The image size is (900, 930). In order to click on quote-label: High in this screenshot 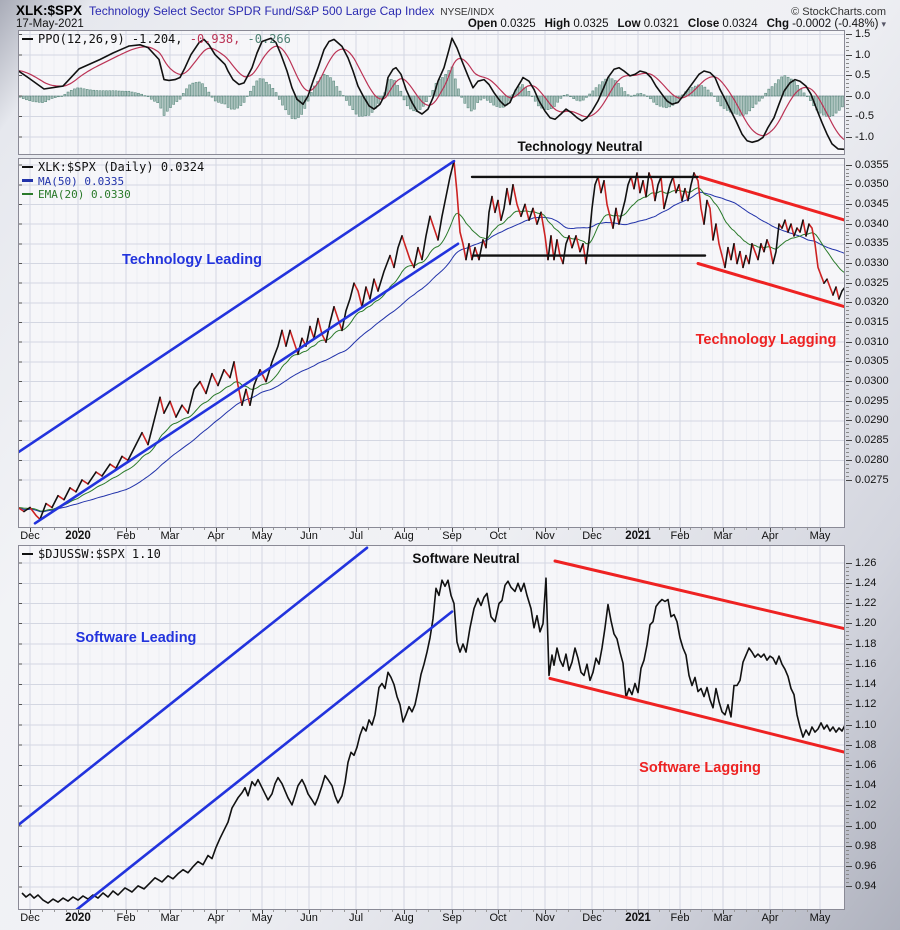, I will do `click(557, 24)`.